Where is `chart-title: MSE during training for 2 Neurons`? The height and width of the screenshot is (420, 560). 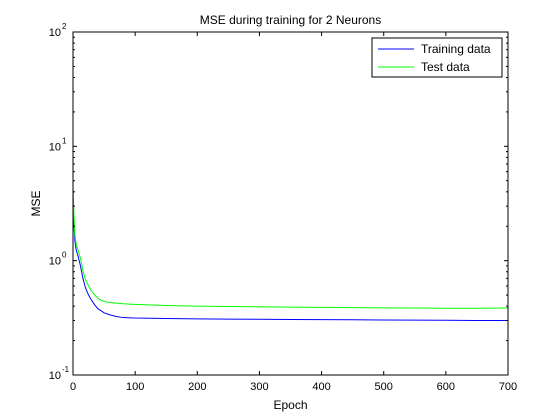 chart-title: MSE during training for 2 Neurons is located at coordinates (290, 20).